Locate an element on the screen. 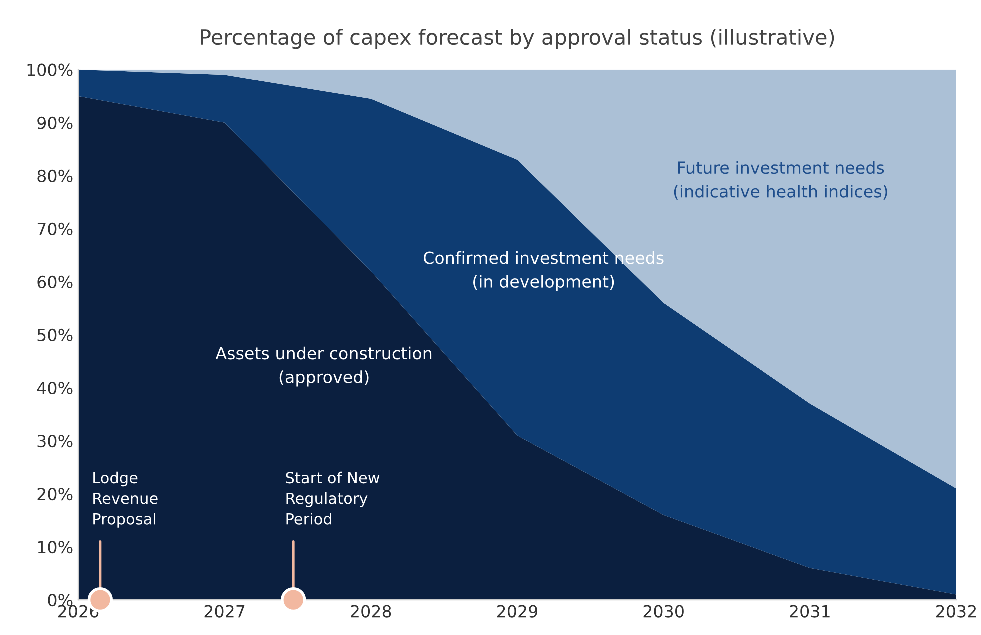 This screenshot has height=635, width=981. y-tick-label: 80% is located at coordinates (55, 176).